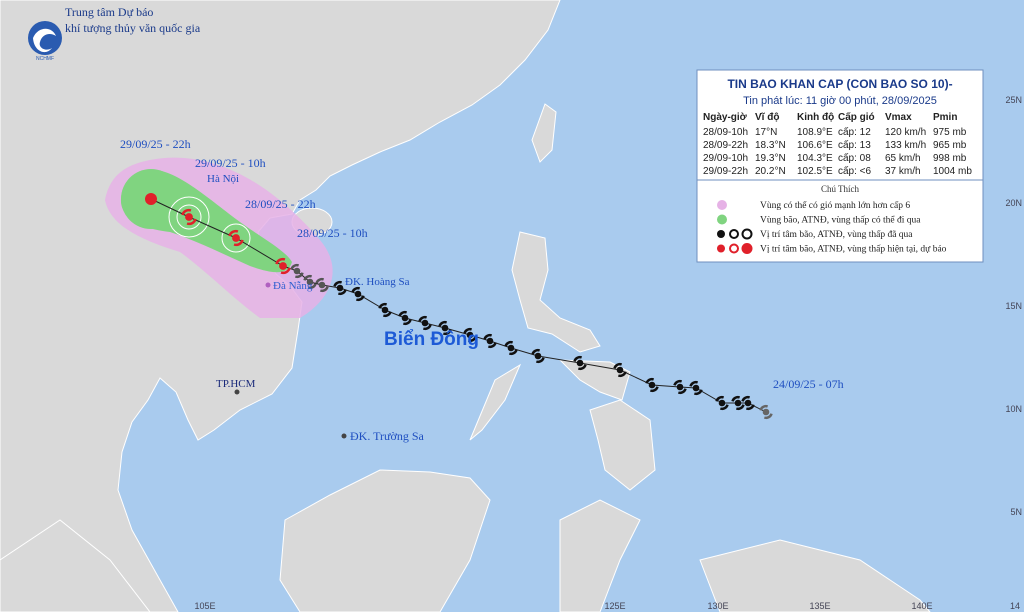  Describe the element at coordinates (725, 132) in the screenshot. I see `table-cell: 28/09-10h` at that location.